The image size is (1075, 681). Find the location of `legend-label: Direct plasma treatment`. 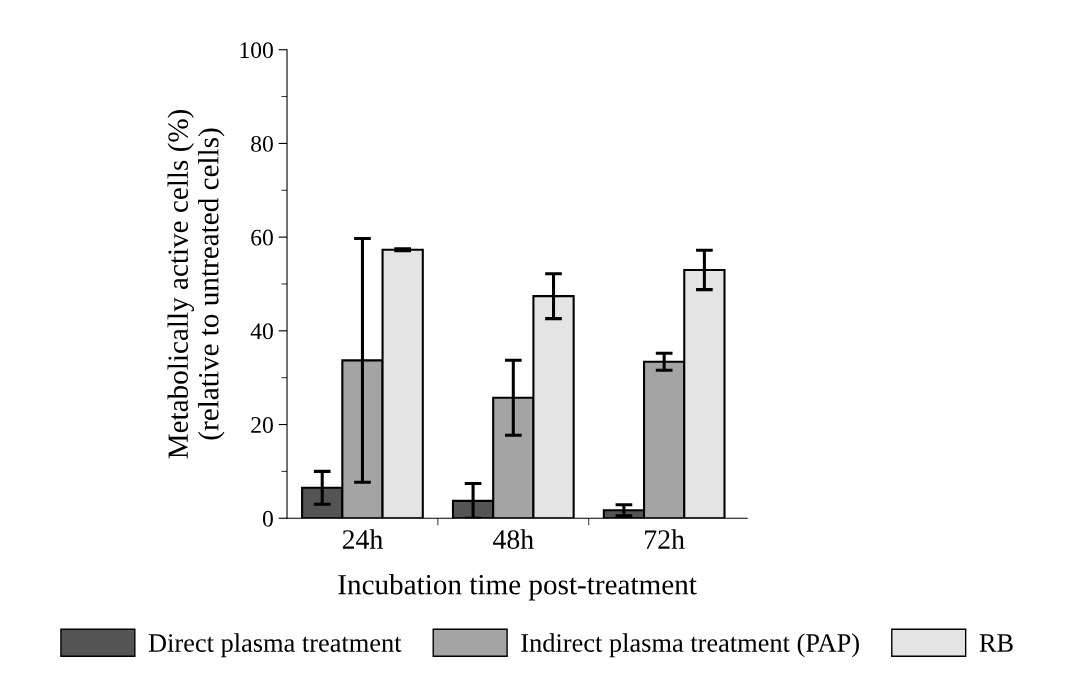

legend-label: Direct plasma treatment is located at coordinates (275, 645).